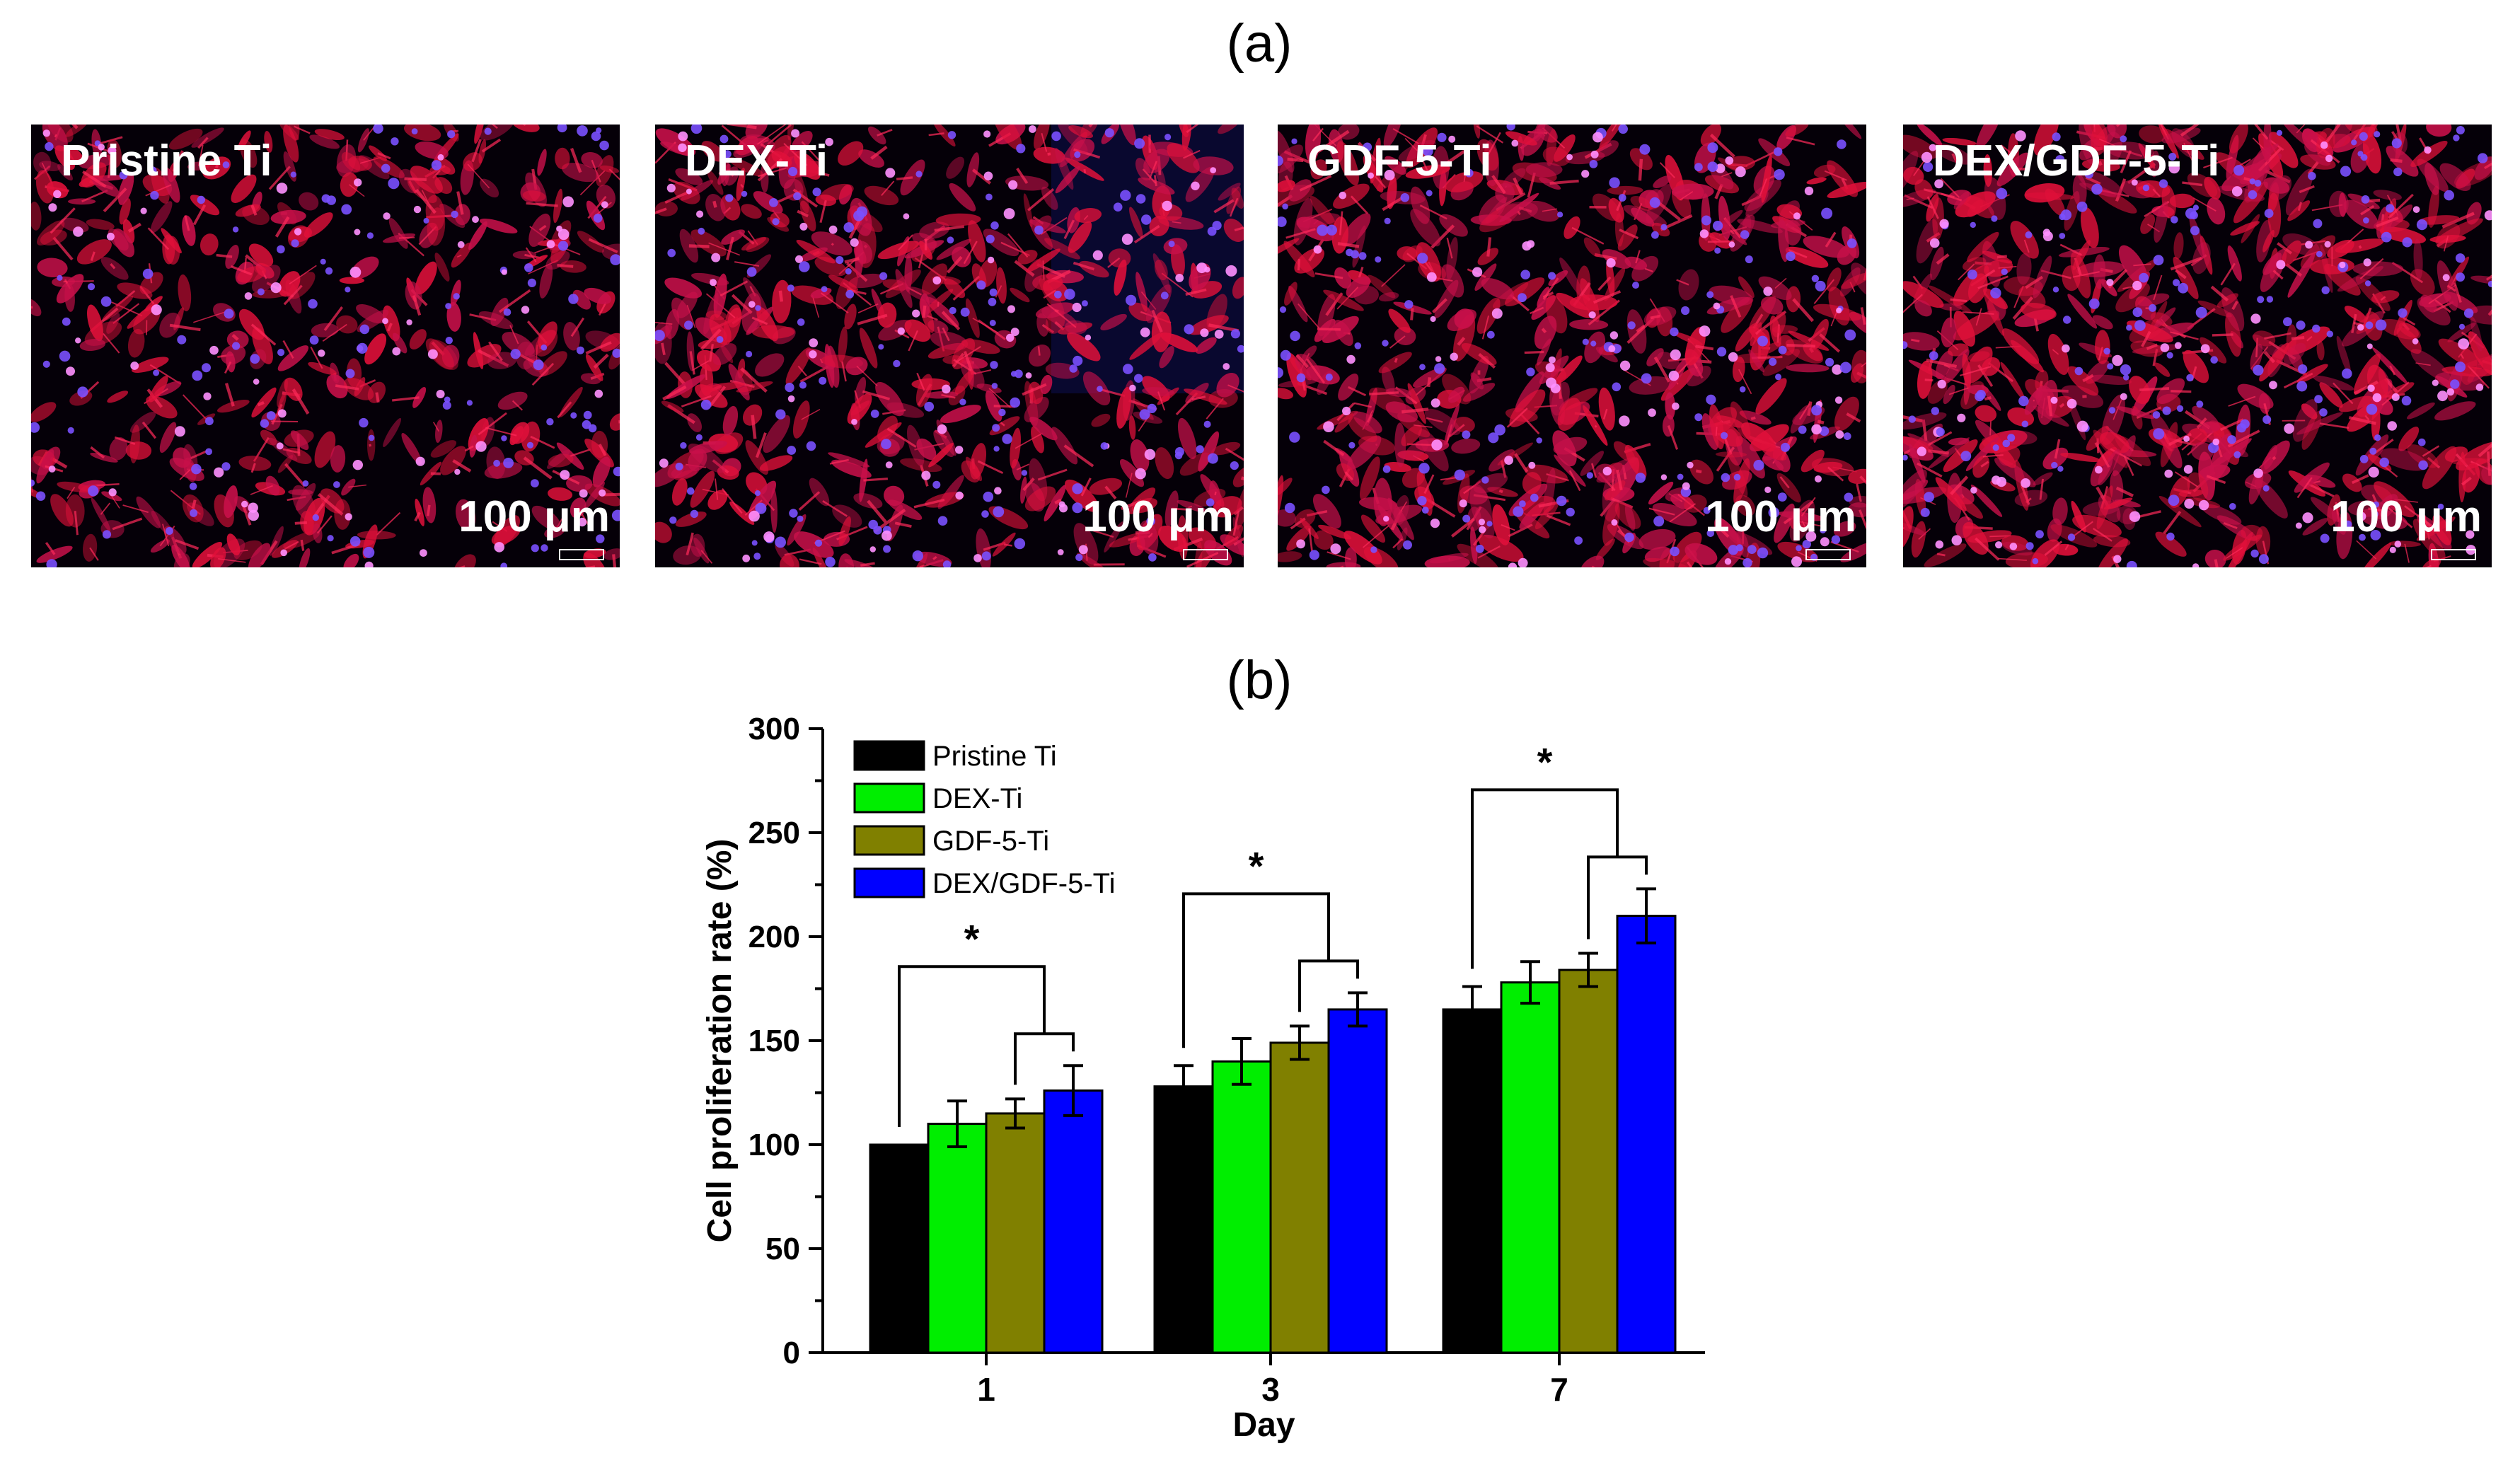 The width and height of the screenshot is (2520, 1463). What do you see at coordinates (990, 841) in the screenshot?
I see `legend-label: GDF-5-Ti` at bounding box center [990, 841].